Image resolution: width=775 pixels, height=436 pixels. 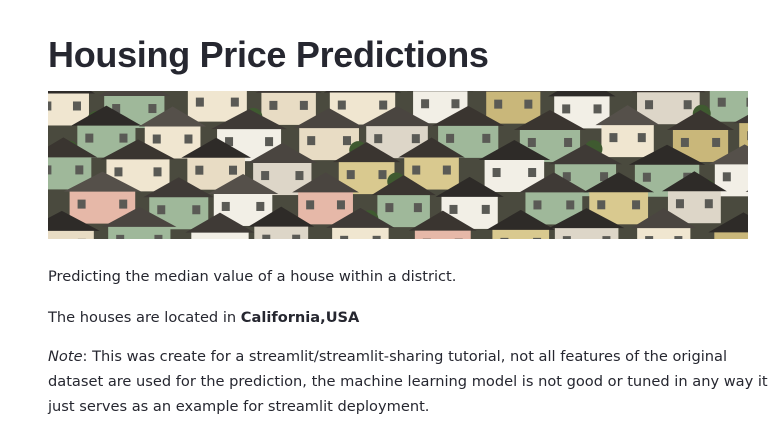 What do you see at coordinates (300, 317) in the screenshot?
I see `location-value: California,USA` at bounding box center [300, 317].